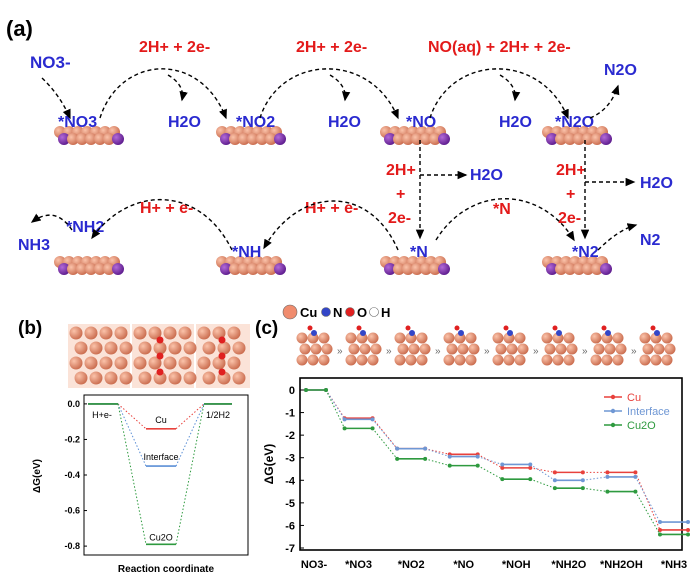 The height and width of the screenshot is (587, 691). What do you see at coordinates (166, 208) in the screenshot?
I see `reagent-he1: H+ + e-` at bounding box center [166, 208].